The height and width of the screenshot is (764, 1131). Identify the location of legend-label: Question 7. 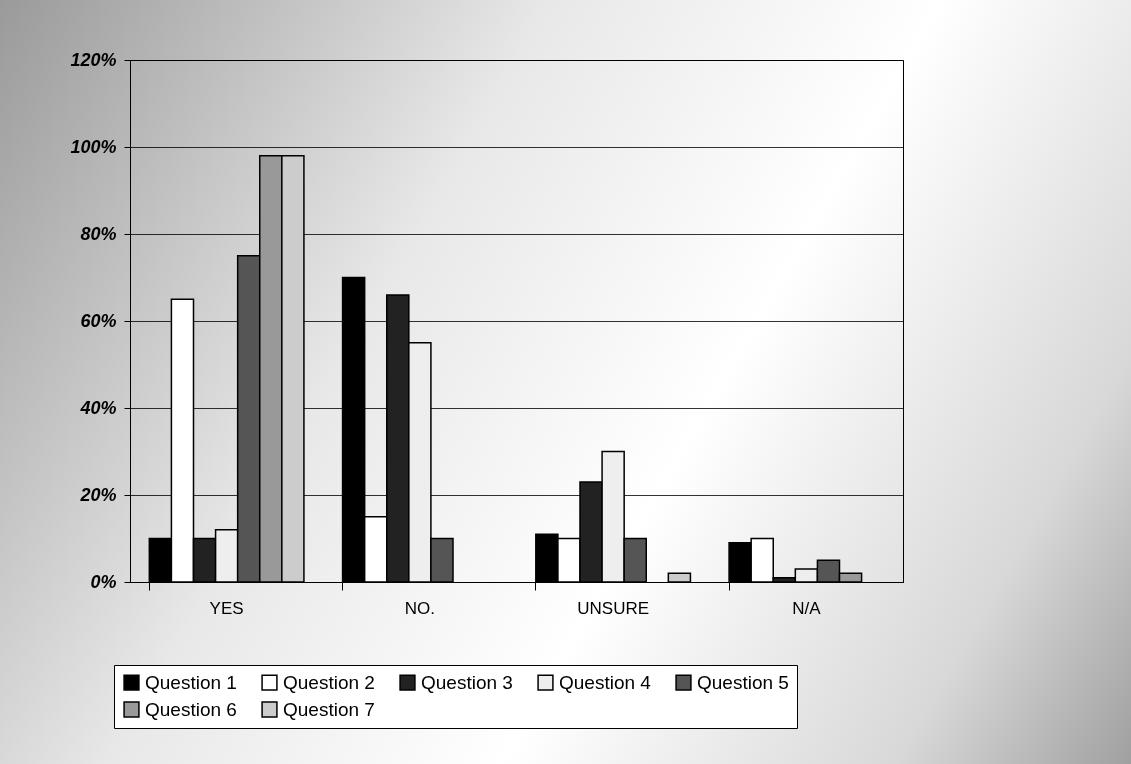
(329, 709).